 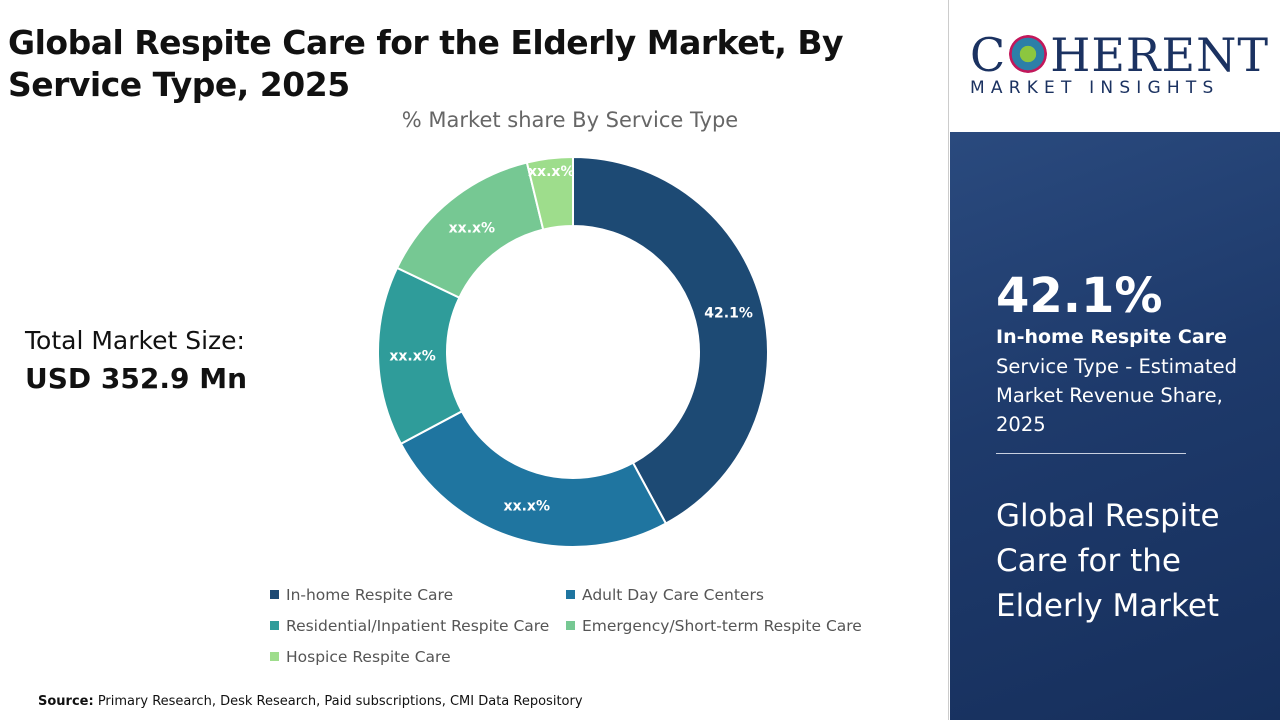 What do you see at coordinates (1091, 453) in the screenshot?
I see `panel-divider` at bounding box center [1091, 453].